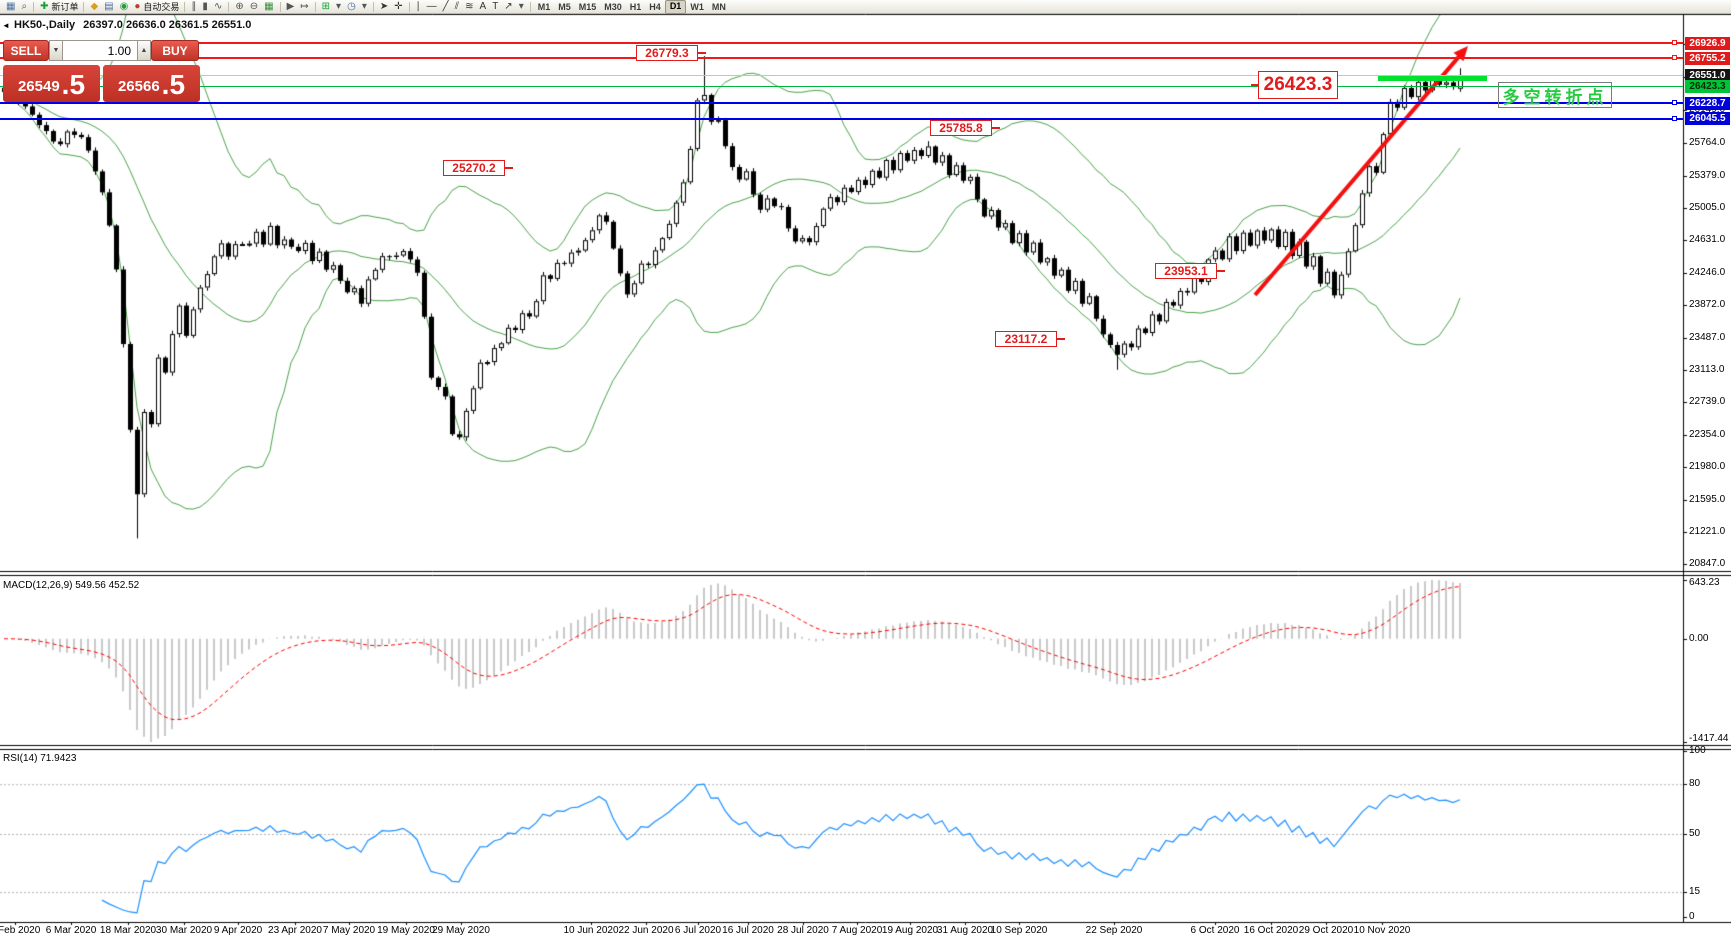  Describe the element at coordinates (965, 128) in the screenshot. I see `price-annotation-25785.8: 25785.8` at that location.